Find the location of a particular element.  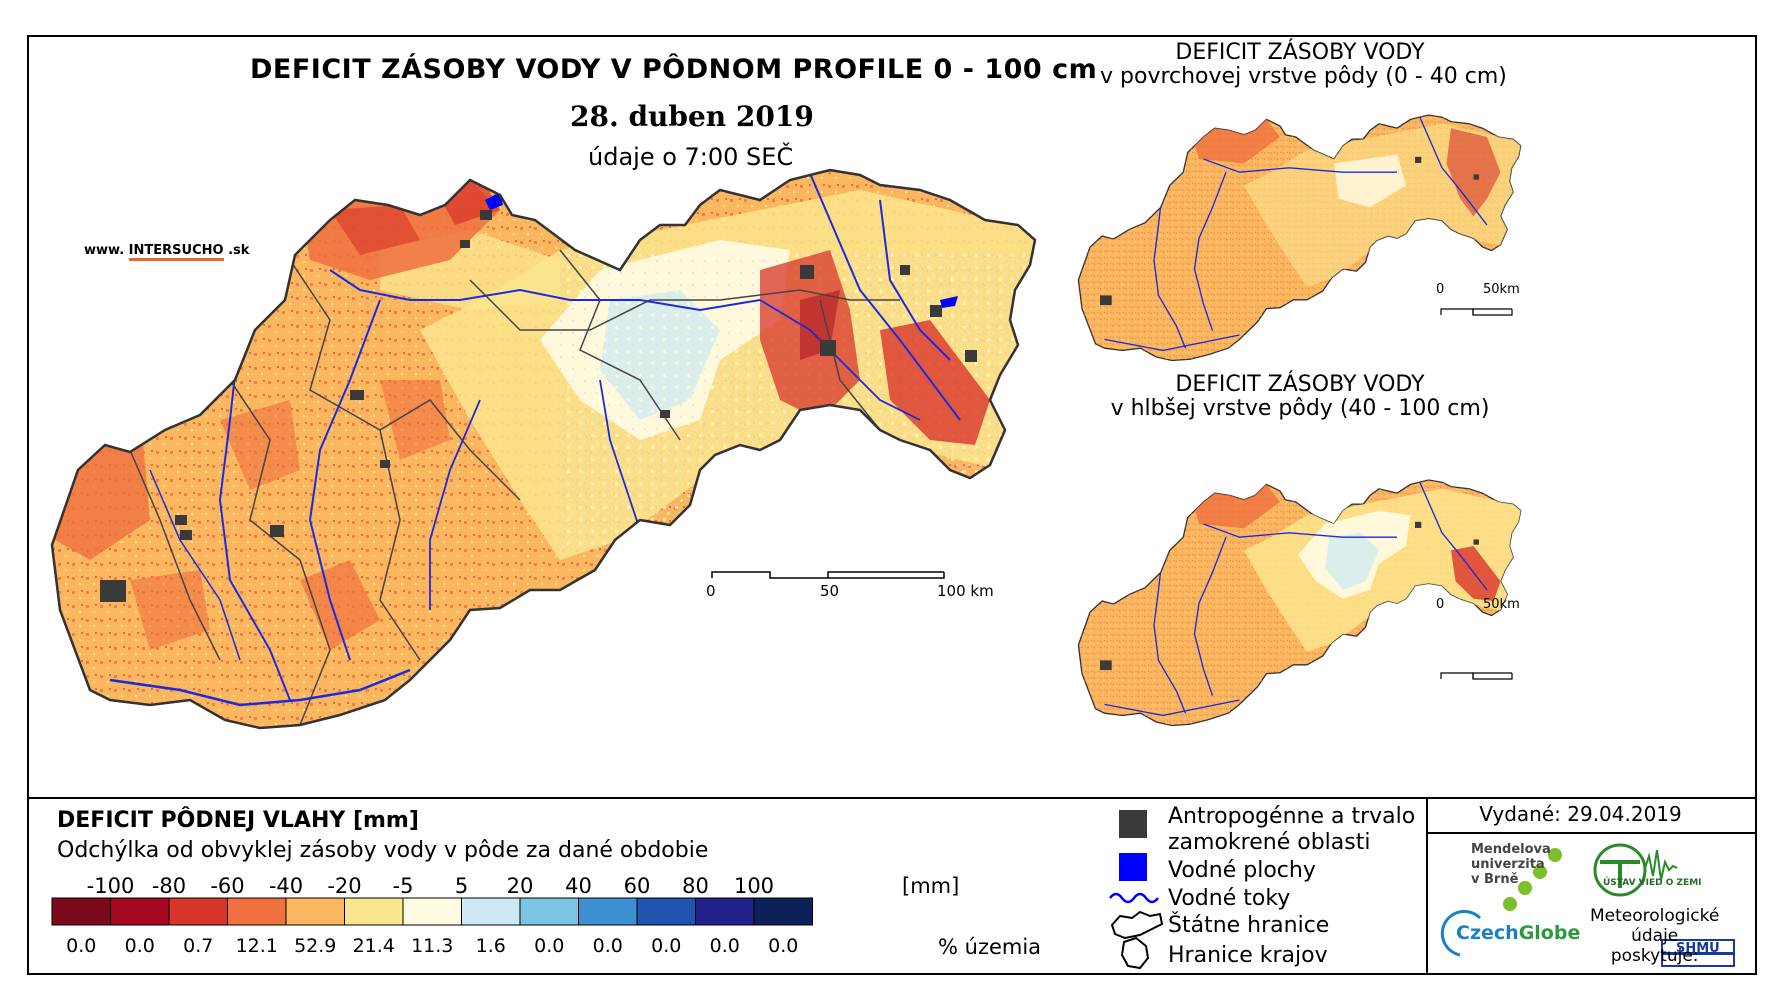

legend-percentage-value: 11.3 is located at coordinates (432, 946).